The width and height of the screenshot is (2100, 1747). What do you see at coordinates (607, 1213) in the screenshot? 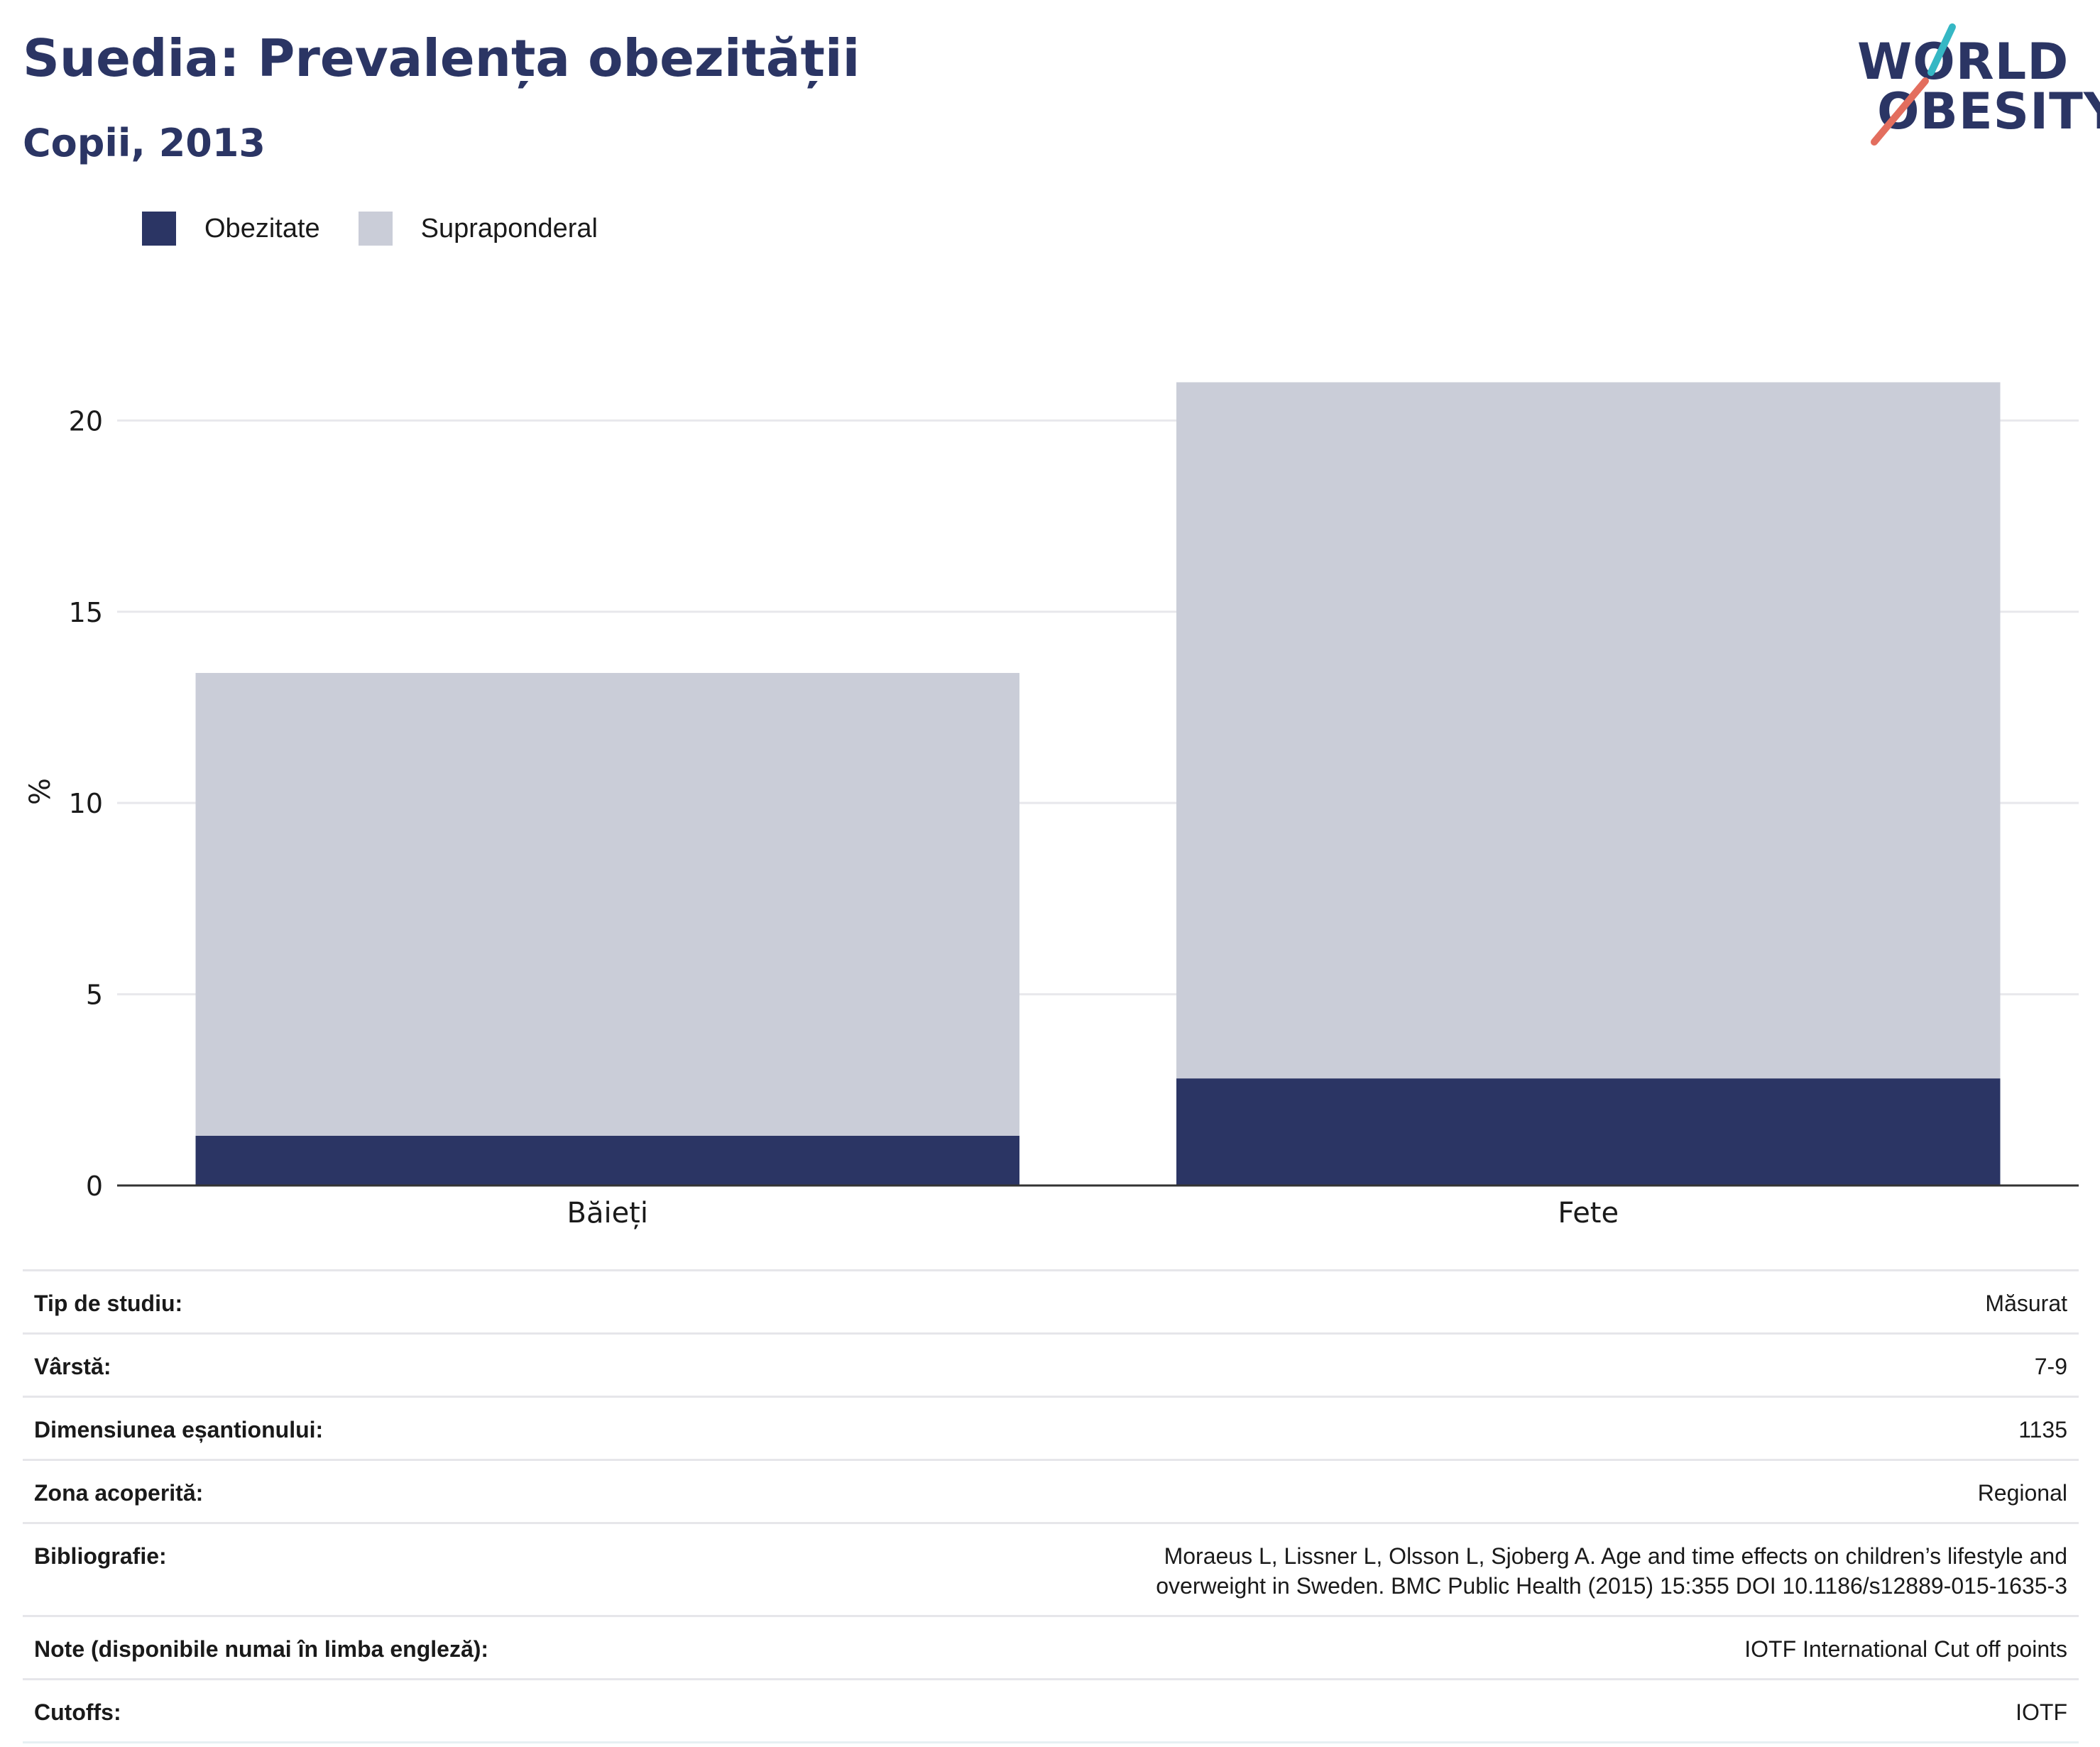
I see `x-tick-label: Băieți` at bounding box center [607, 1213].